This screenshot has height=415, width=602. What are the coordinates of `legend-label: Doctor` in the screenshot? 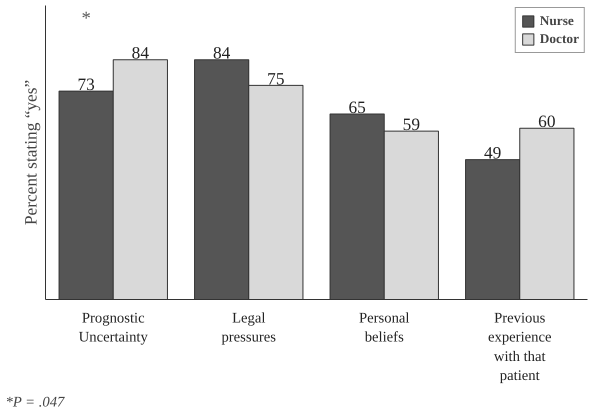 It's located at (559, 39).